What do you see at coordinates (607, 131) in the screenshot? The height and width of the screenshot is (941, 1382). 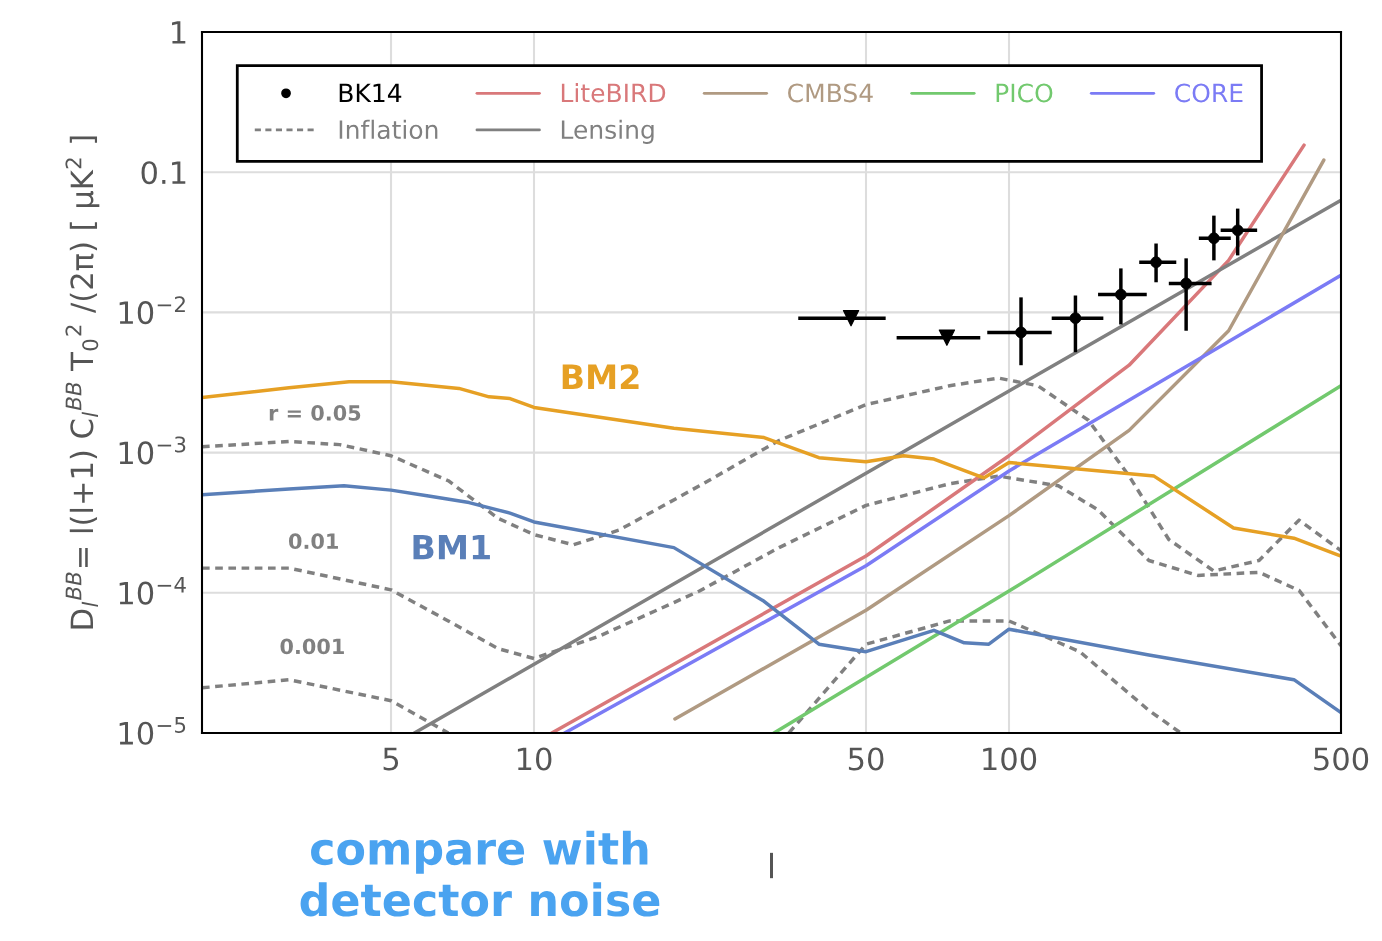 I see `legend-label: Lensing` at bounding box center [607, 131].